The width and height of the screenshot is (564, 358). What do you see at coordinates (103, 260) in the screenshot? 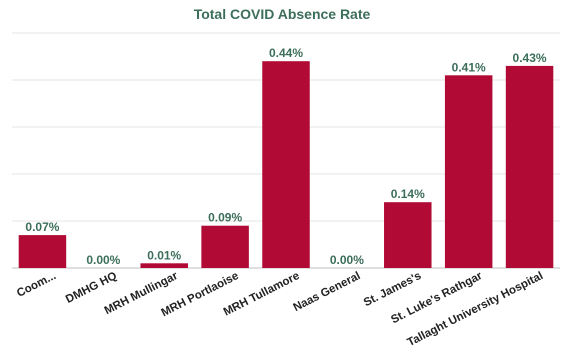
I see `value-label-1: 0.00%` at bounding box center [103, 260].